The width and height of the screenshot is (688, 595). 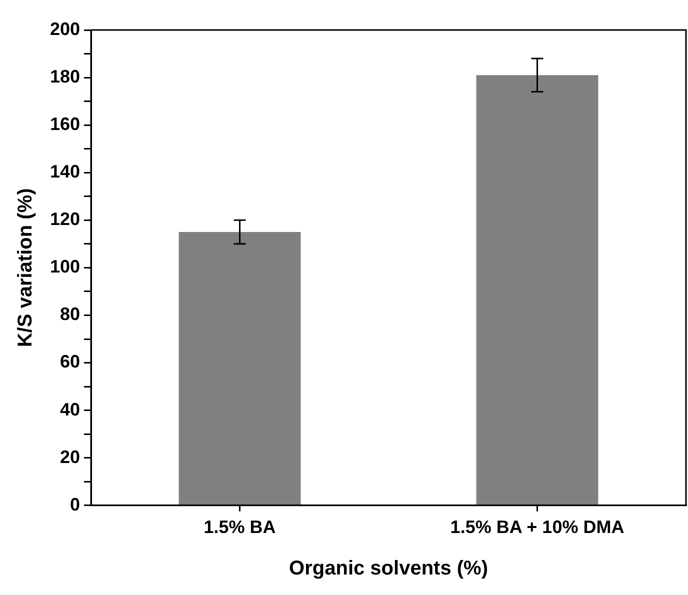 I want to click on y-tick-label: 100, so click(x=65, y=266).